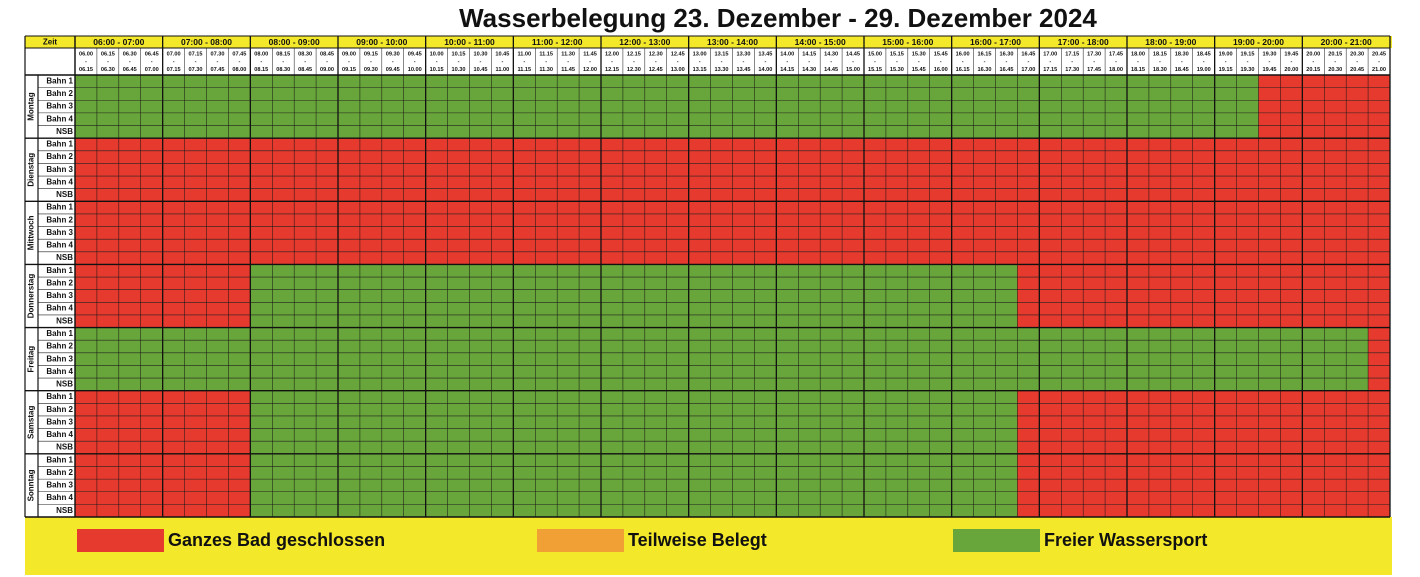 This screenshot has width=1420, height=577. I want to click on slot-start: 06.00, so click(86, 54).